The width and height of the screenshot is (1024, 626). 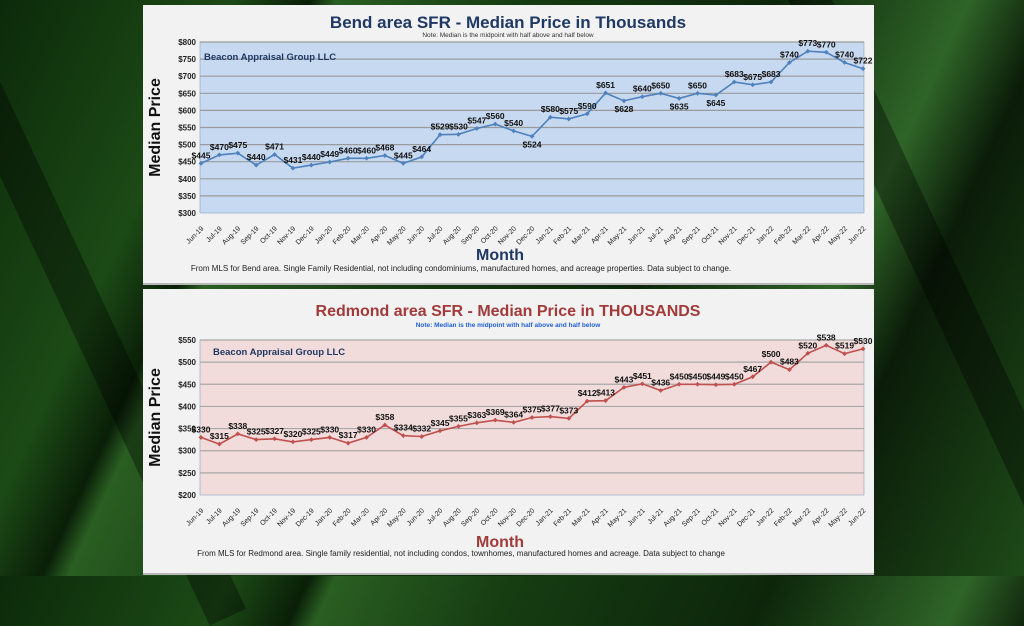 What do you see at coordinates (476, 121) in the screenshot?
I see `data-label: $547` at bounding box center [476, 121].